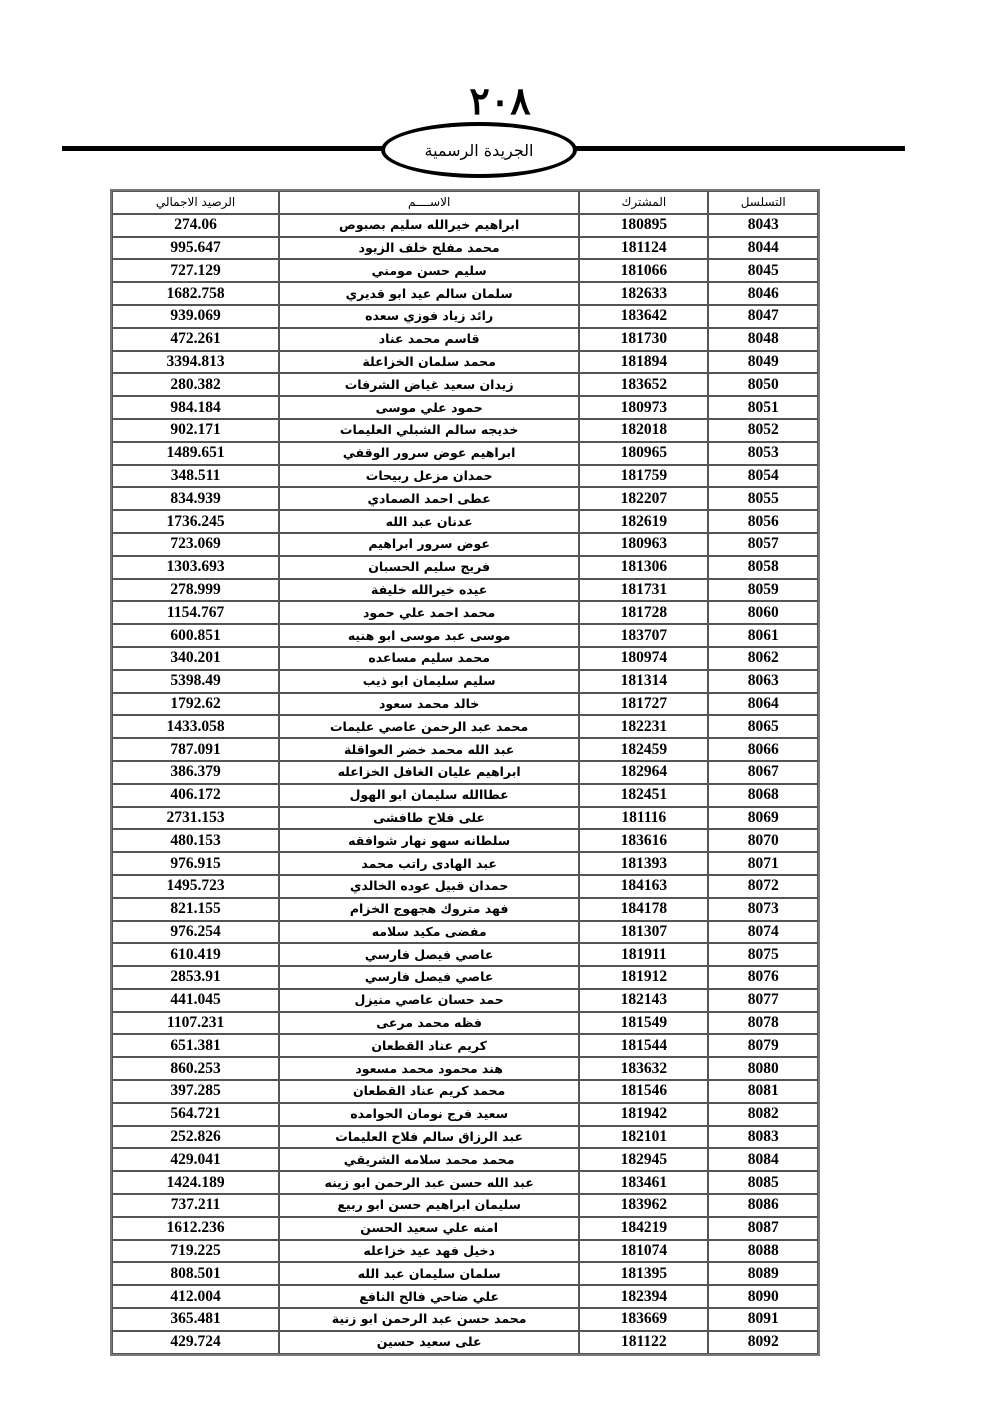 Image resolution: width=1000 pixels, height=1414 pixels. I want to click on cell-balance: 348.511, so click(196, 476).